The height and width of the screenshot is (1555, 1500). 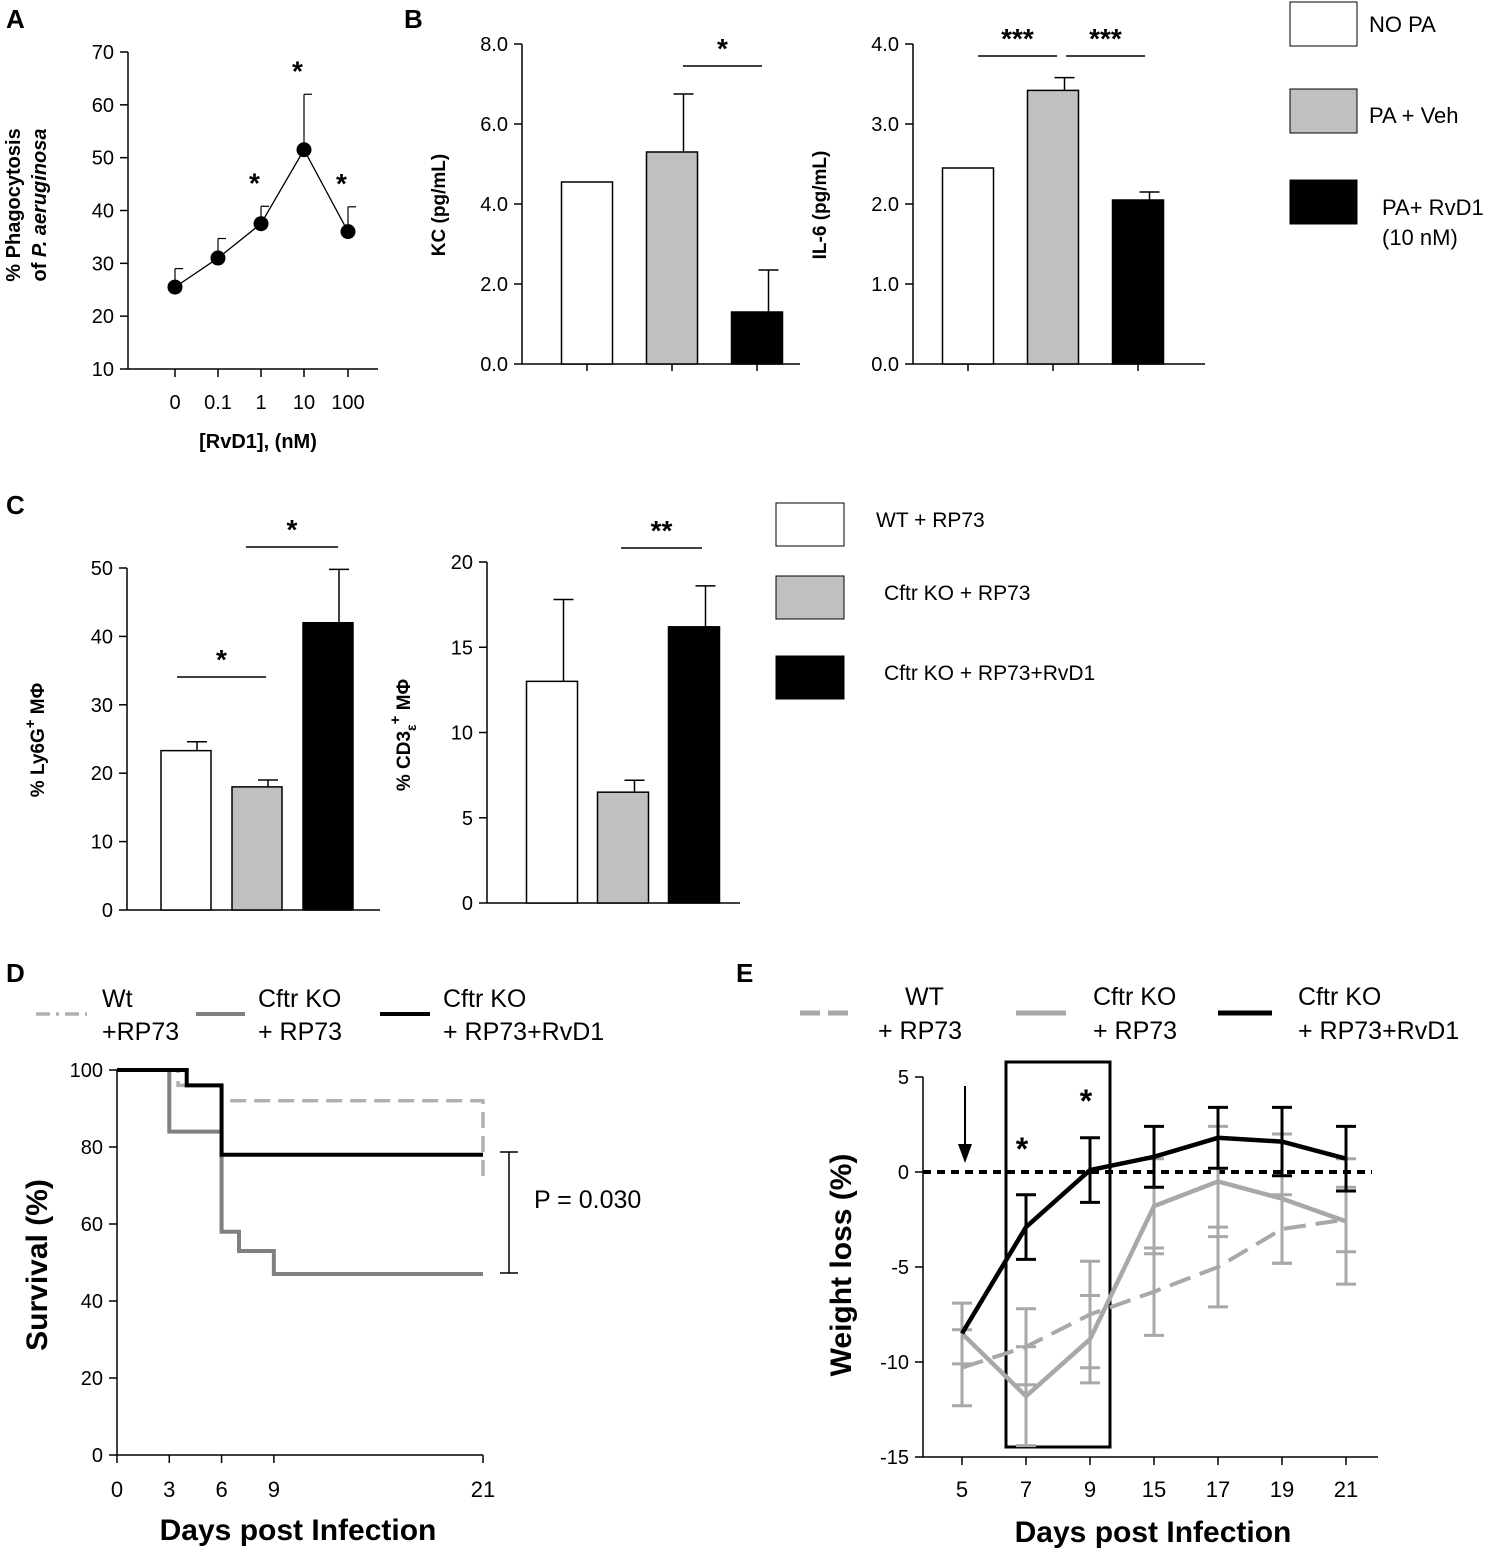 What do you see at coordinates (841, 1265) in the screenshot?
I see `e-y-label: Weight loss (%)` at bounding box center [841, 1265].